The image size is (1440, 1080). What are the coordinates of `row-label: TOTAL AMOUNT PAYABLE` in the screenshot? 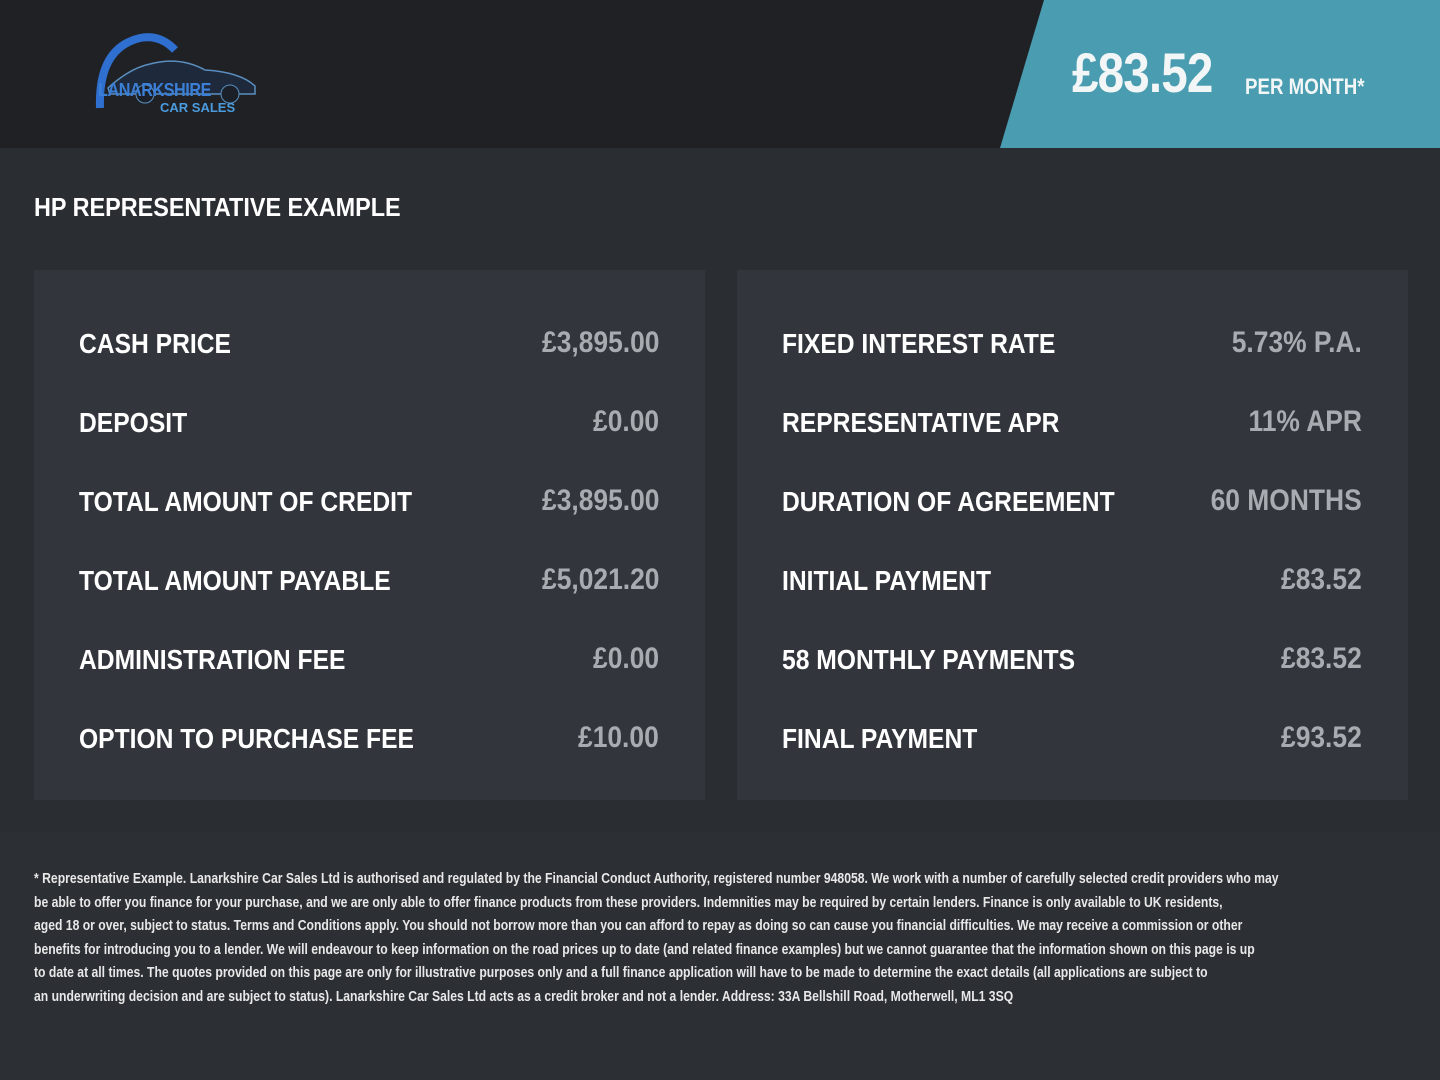 It's located at (235, 580).